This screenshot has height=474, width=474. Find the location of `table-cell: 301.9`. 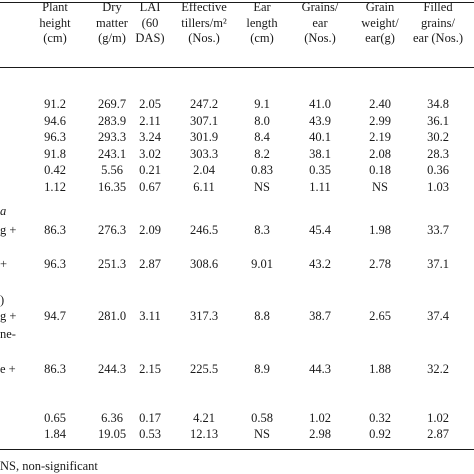

table-cell: 301.9 is located at coordinates (204, 137).